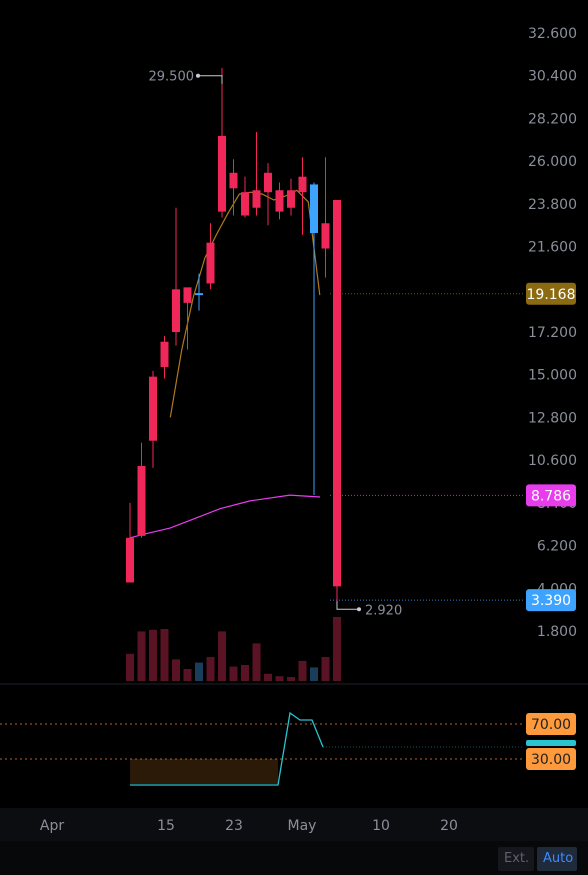  I want to click on price-tick-label: 21.600, so click(552, 248).